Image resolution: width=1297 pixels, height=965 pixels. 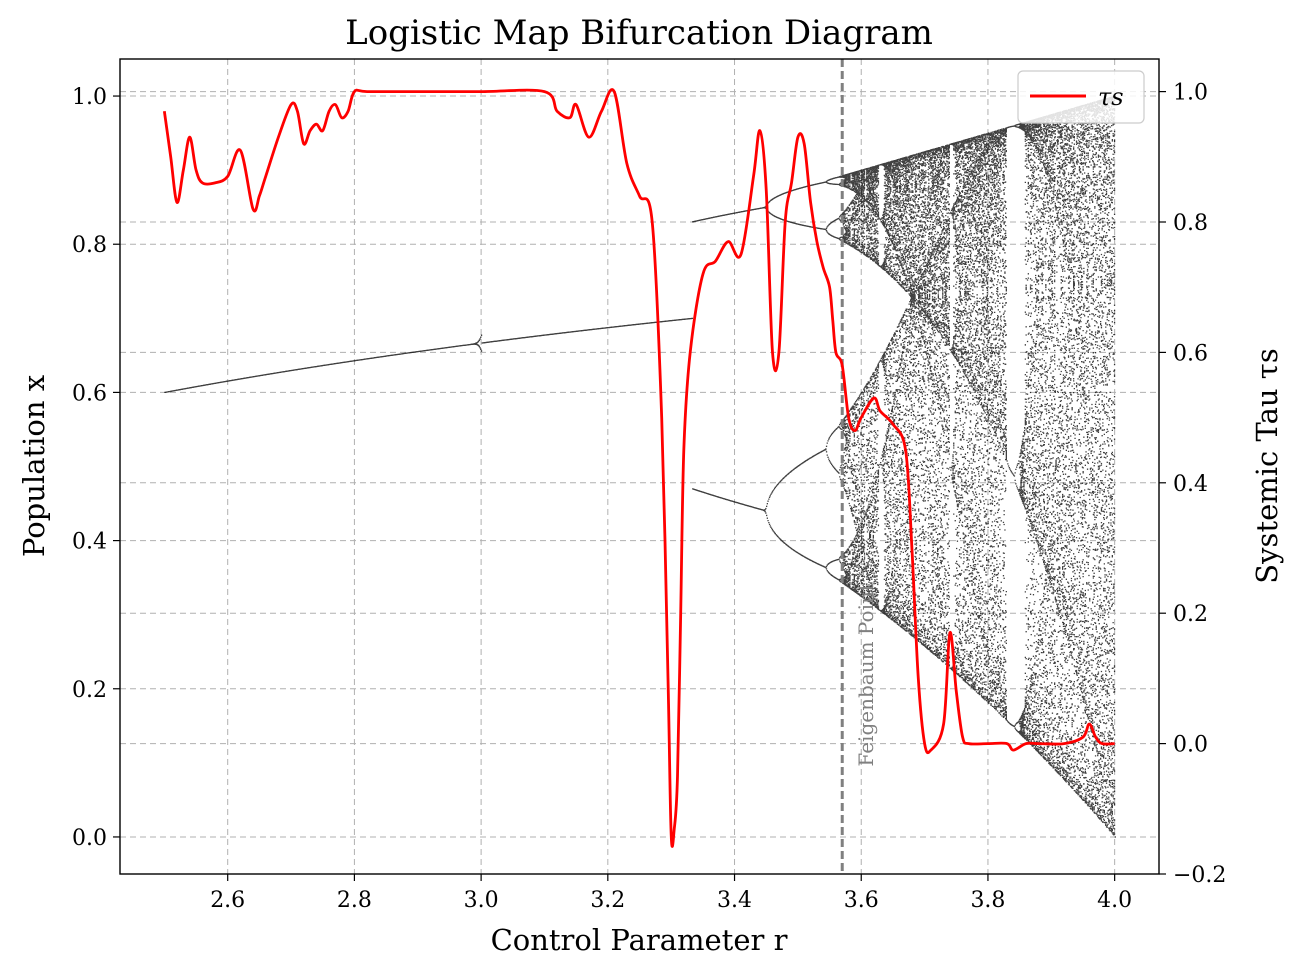 What do you see at coordinates (861, 900) in the screenshot?
I see `x-tick-label: 3.6` at bounding box center [861, 900].